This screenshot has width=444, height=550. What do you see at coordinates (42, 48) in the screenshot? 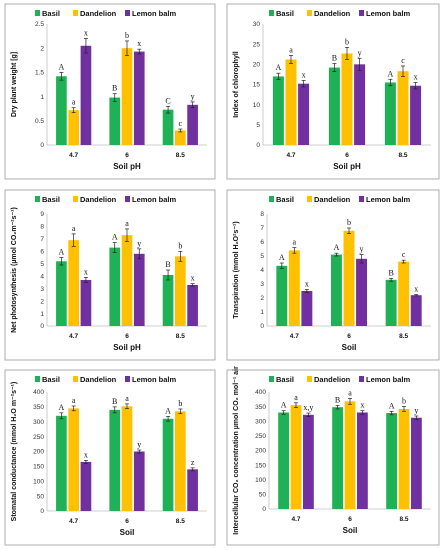
I see `y-tick-label: 2` at bounding box center [42, 48].